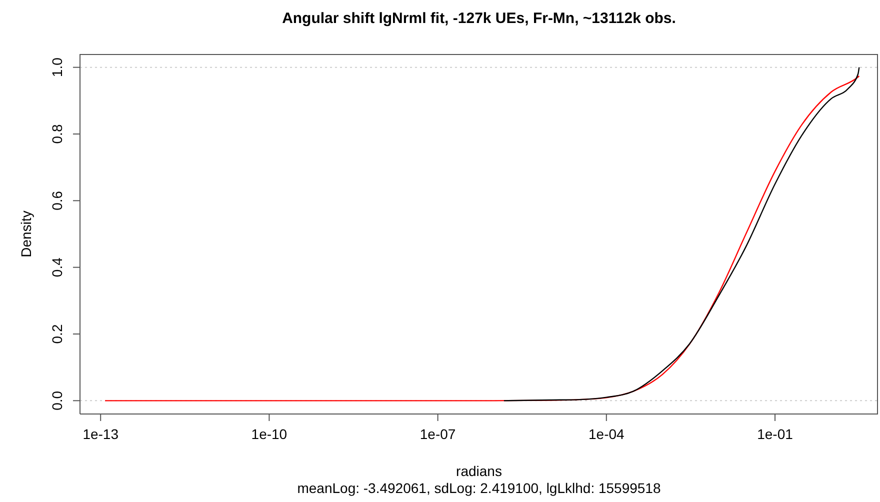 The width and height of the screenshot is (880, 502). Describe the element at coordinates (57, 267) in the screenshot. I see `y-tick-label: 0.4` at that location.